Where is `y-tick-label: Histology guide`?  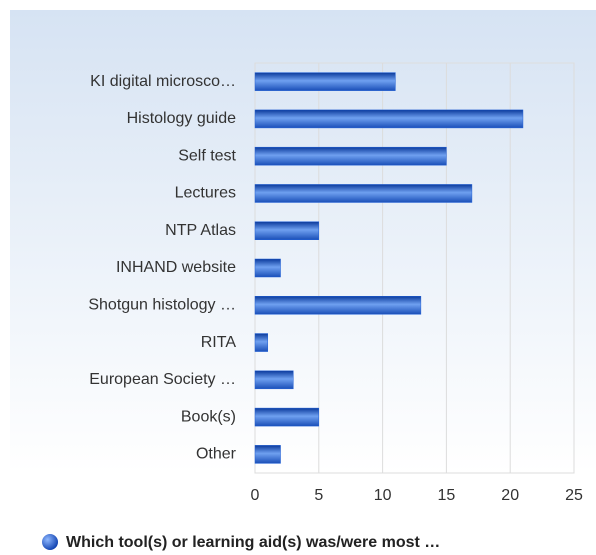 y-tick-label: Histology guide is located at coordinates (182, 118).